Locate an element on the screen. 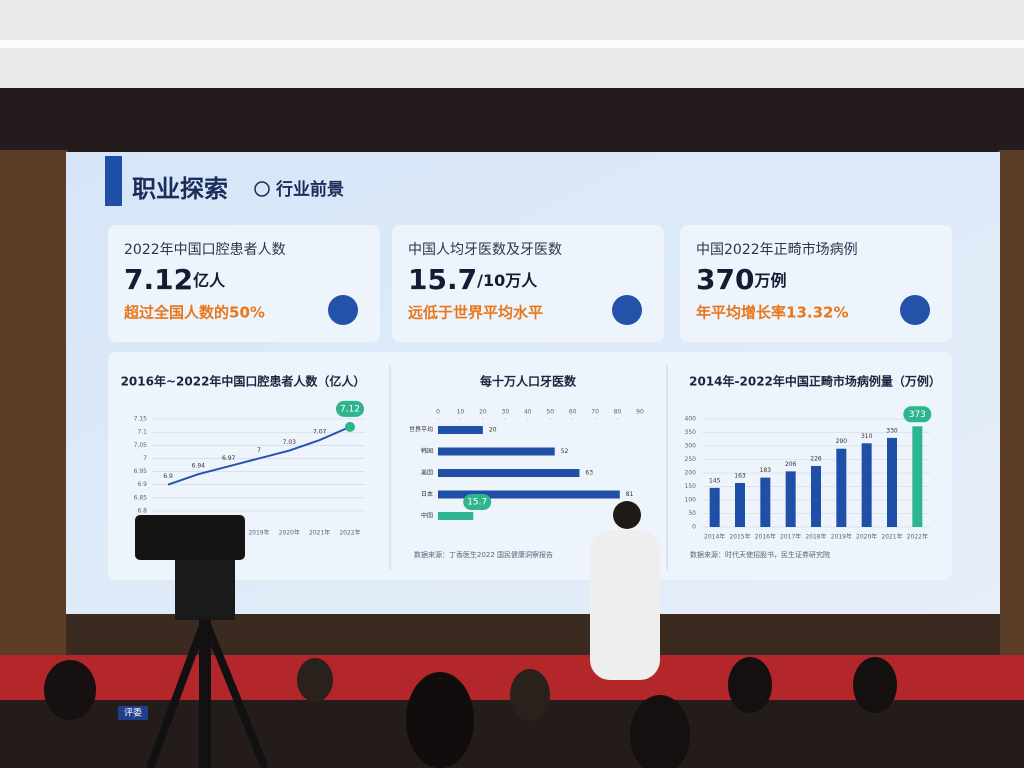 This screenshot has width=1024, height=768. x-tick-label: 2016年 is located at coordinates (765, 537).